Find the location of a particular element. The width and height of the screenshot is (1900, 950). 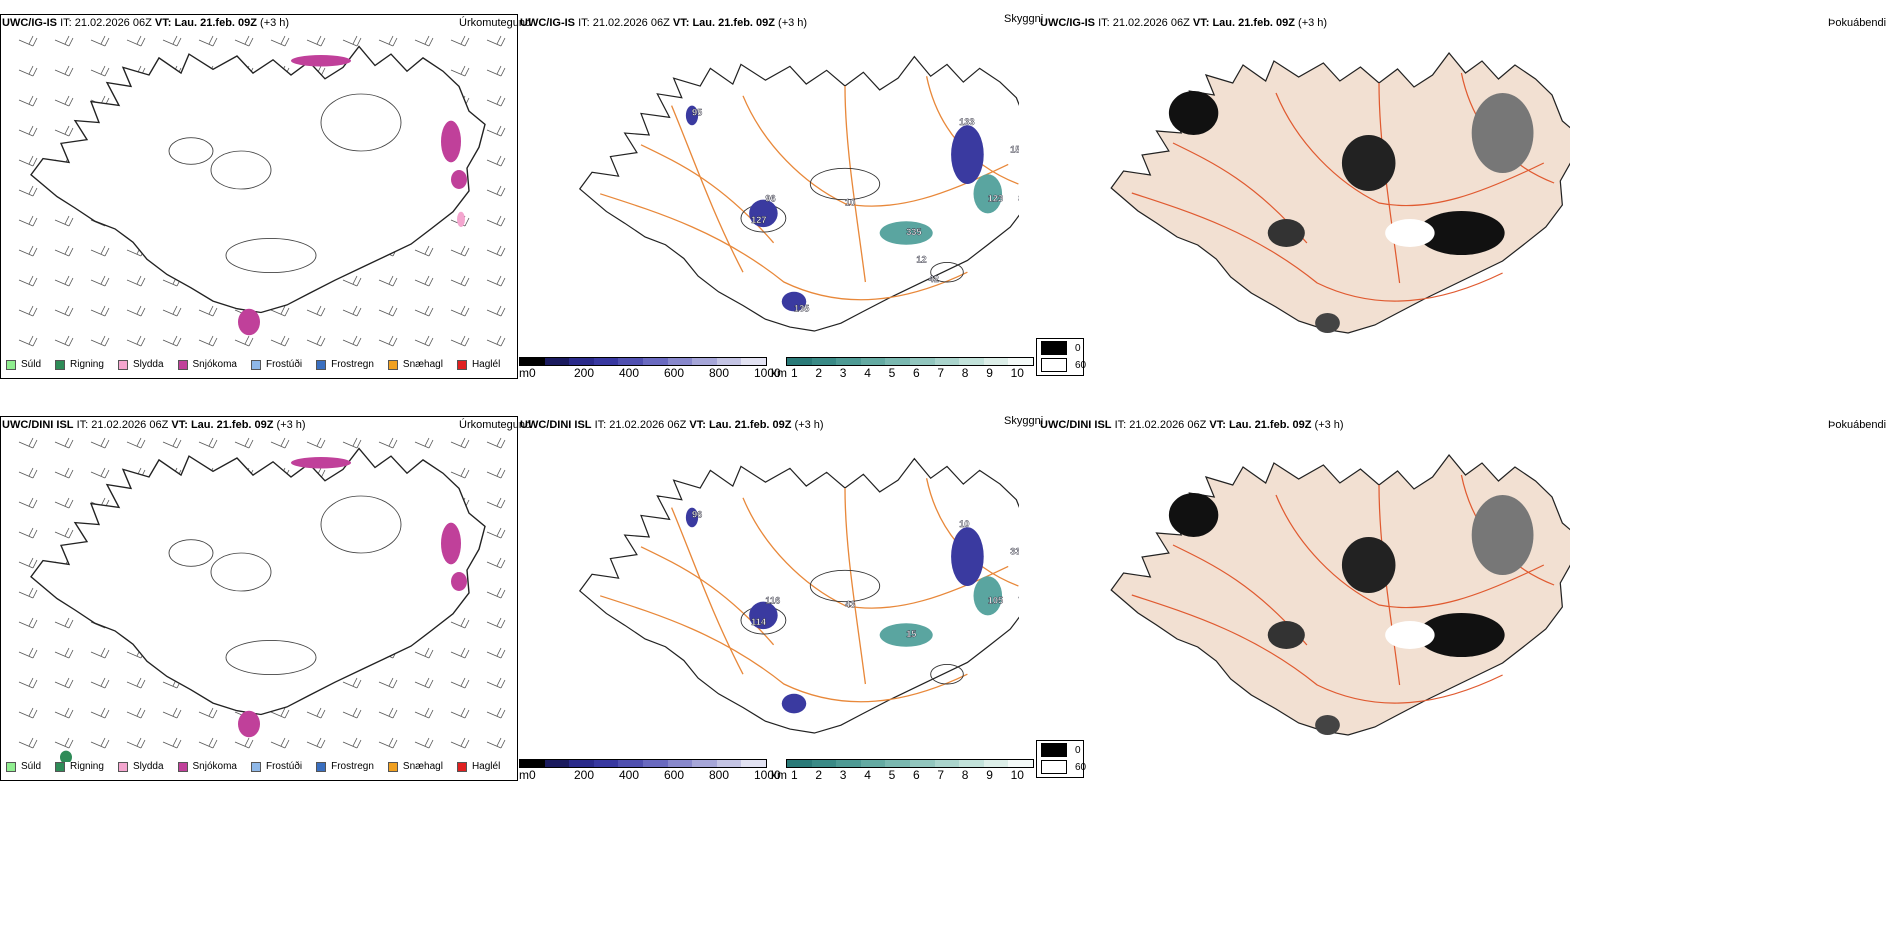

visibility-value-label: 860 is located at coordinates (1018, 199).